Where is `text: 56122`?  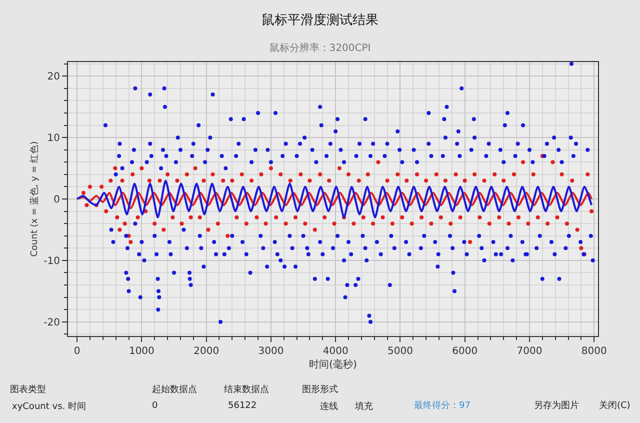 text: 56122 is located at coordinates (242, 406).